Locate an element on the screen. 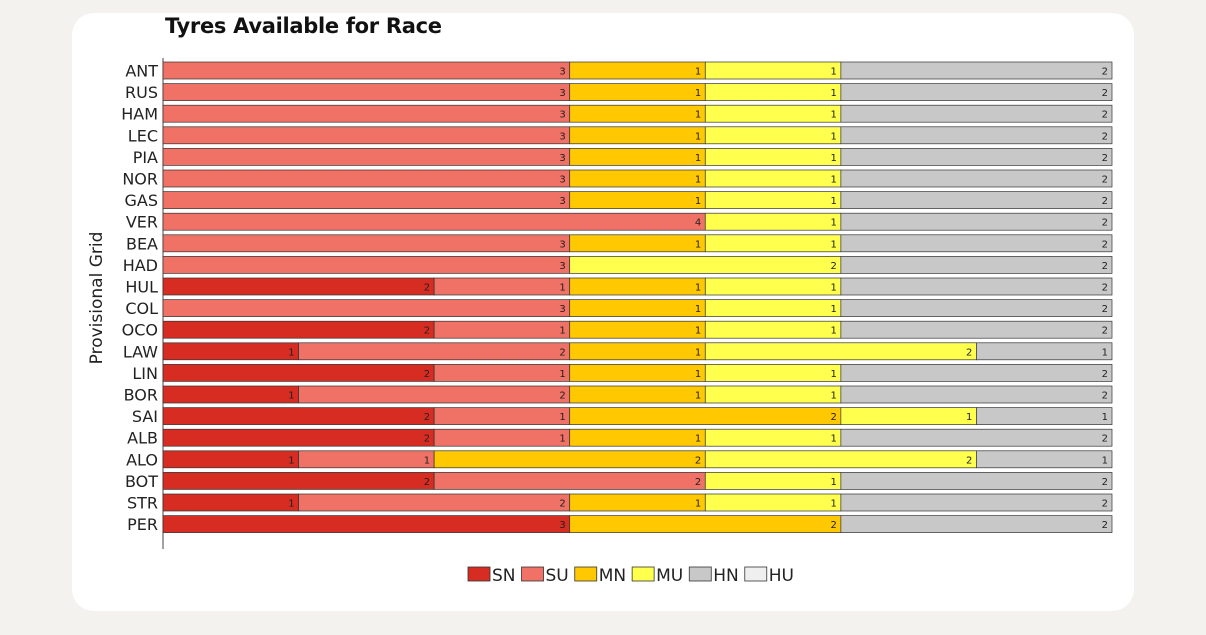  legend-swatch-mu is located at coordinates (643, 574).